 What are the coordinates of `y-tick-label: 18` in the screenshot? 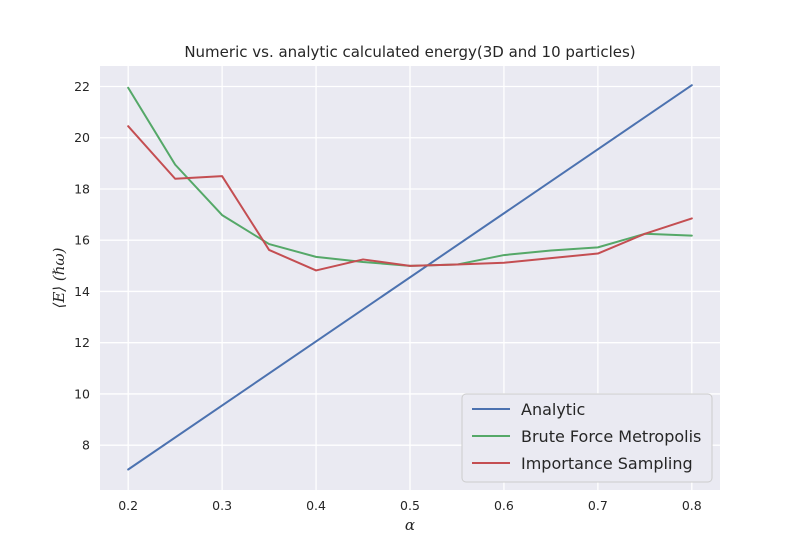 It's located at (82, 188).